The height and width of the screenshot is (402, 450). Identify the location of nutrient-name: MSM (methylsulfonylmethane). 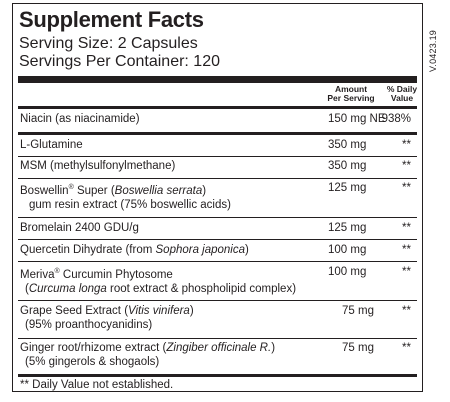
(98, 166).